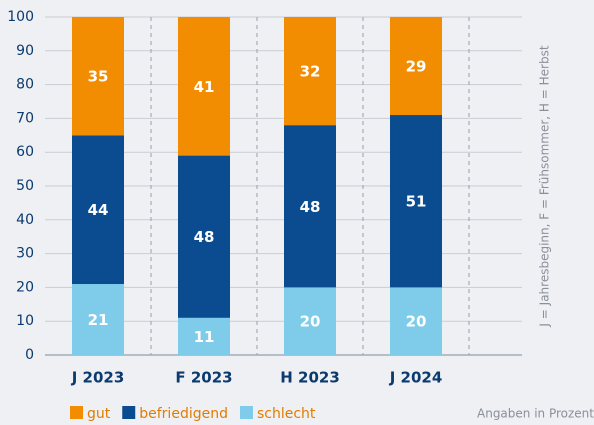 The image size is (594, 425). What do you see at coordinates (25, 118) in the screenshot?
I see `y-tick-label: 70` at bounding box center [25, 118].